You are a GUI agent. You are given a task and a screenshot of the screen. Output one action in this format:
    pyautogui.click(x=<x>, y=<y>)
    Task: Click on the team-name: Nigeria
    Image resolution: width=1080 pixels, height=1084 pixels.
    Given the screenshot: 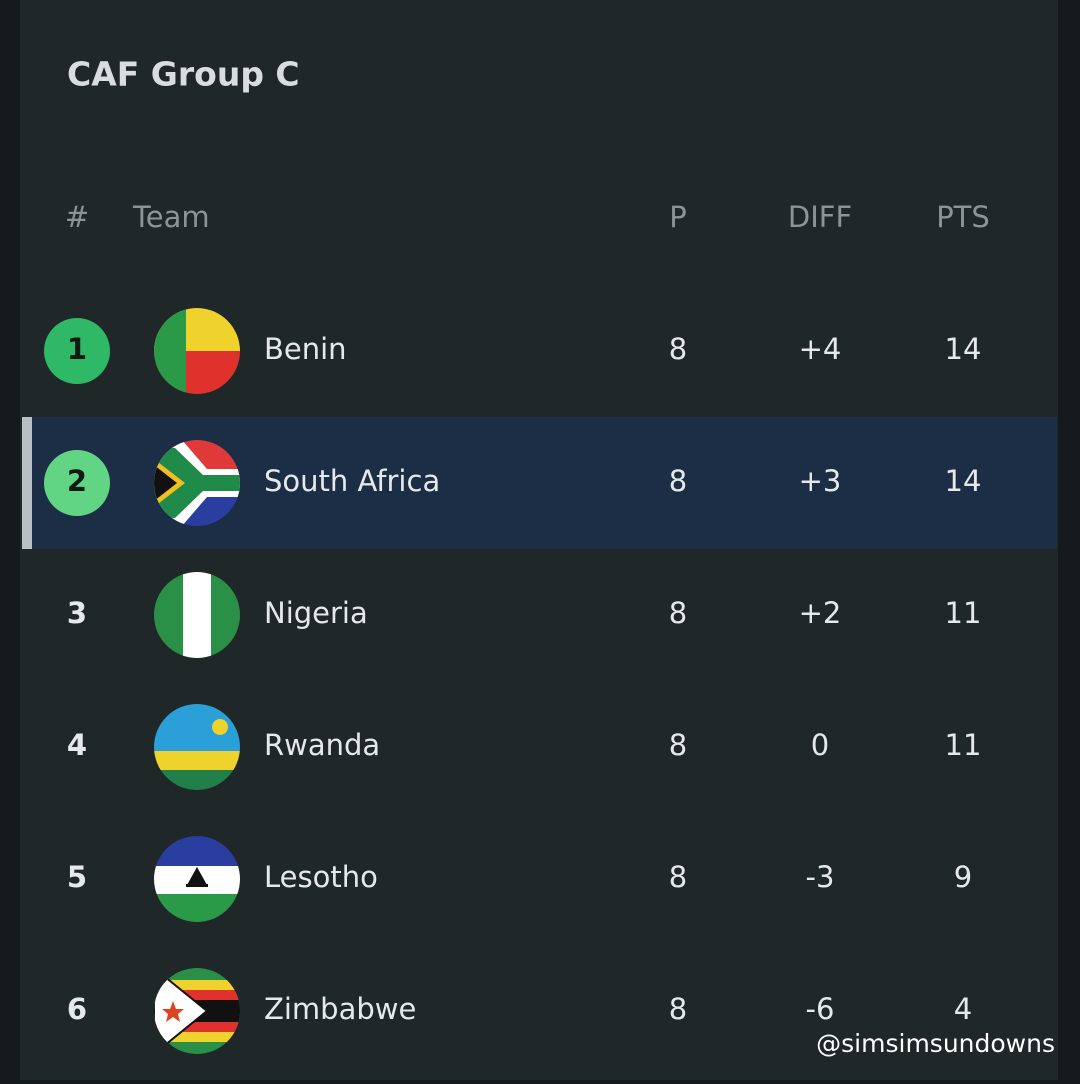 What is the action you would take?
    pyautogui.click(x=316, y=613)
    